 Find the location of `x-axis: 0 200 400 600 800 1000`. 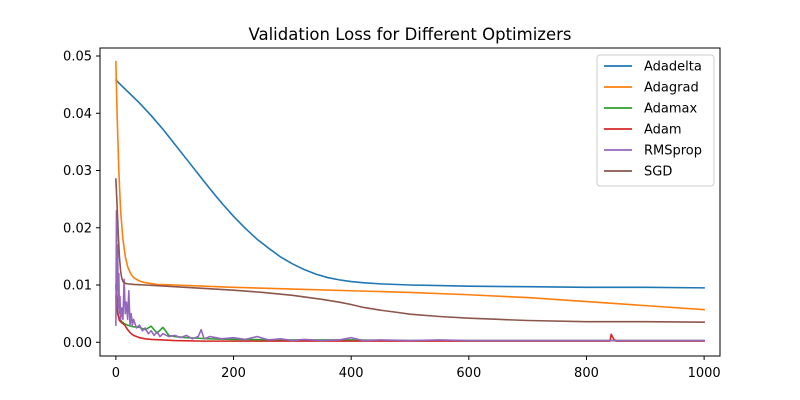

x-axis: 0 200 400 600 800 1000 is located at coordinates (416, 368).